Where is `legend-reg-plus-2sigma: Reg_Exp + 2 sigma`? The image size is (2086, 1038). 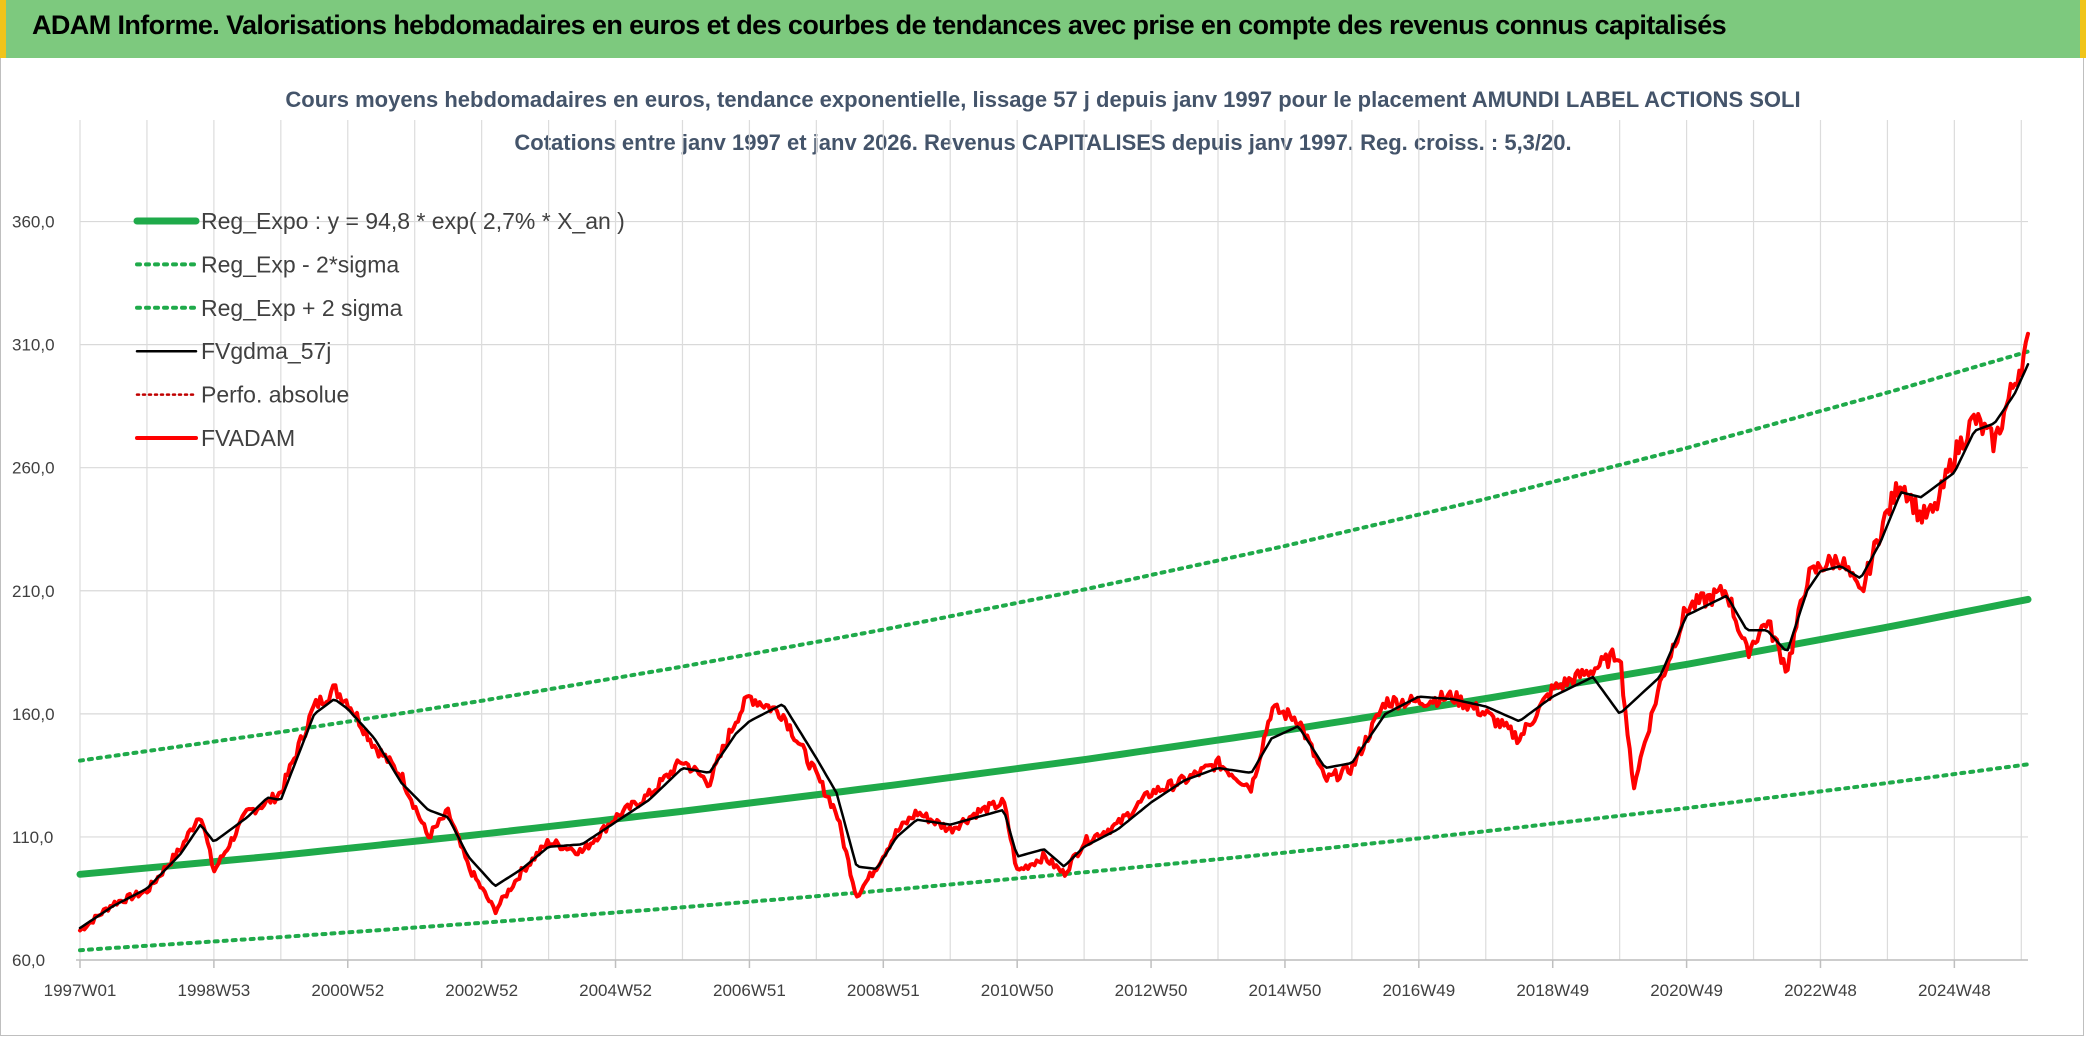
legend-reg-plus-2sigma: Reg_Exp + 2 sigma is located at coordinates (269, 308).